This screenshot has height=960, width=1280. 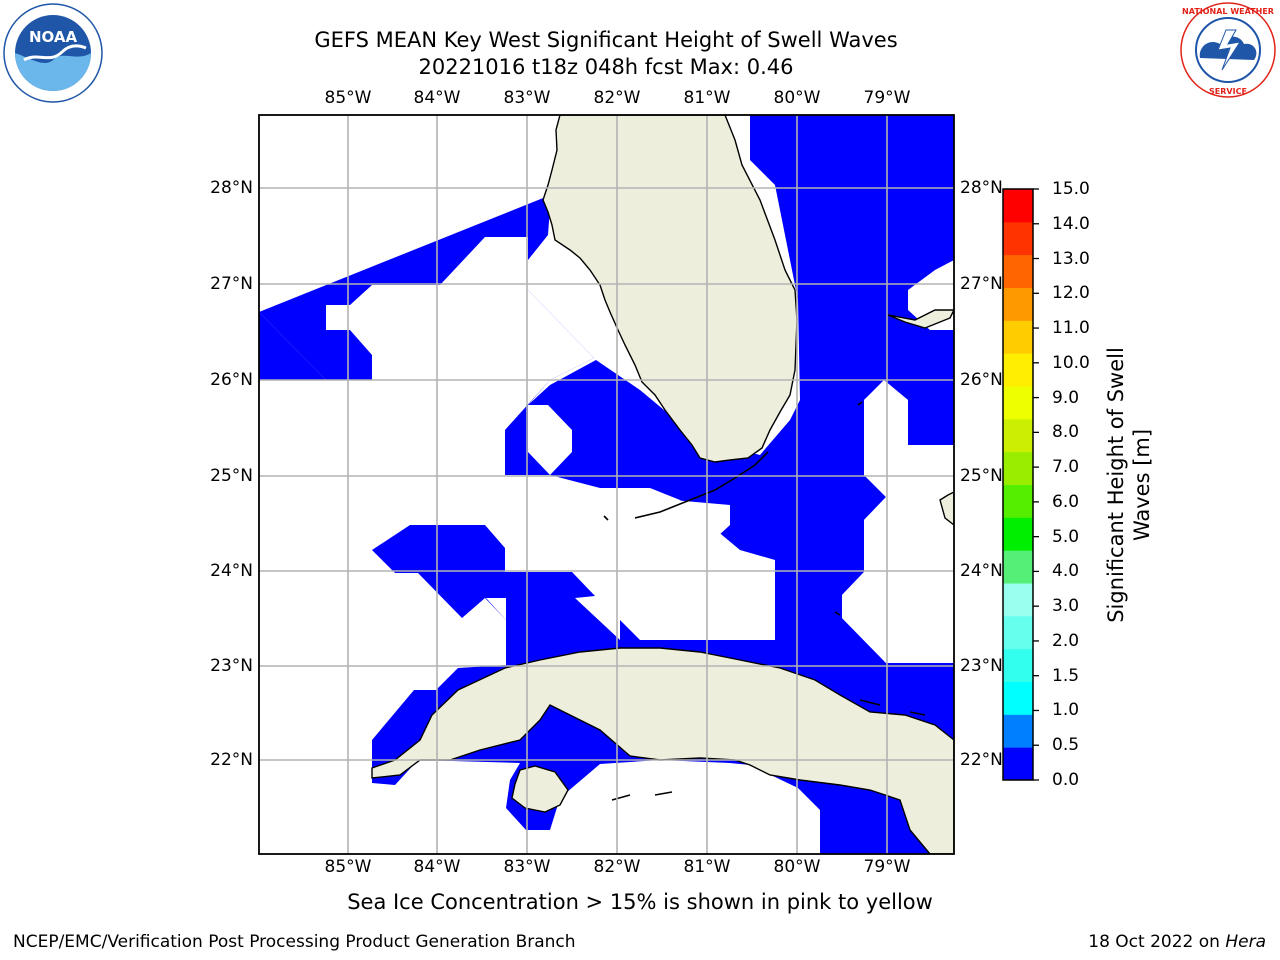 What do you see at coordinates (1066, 780) in the screenshot?
I see `colorbar-tick-label: 0.0` at bounding box center [1066, 780].